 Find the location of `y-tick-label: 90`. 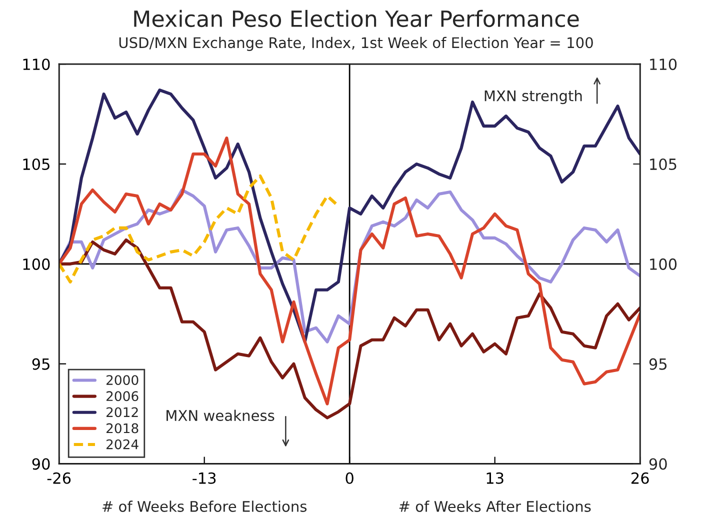

y-tick-label: 90 is located at coordinates (41, 464).